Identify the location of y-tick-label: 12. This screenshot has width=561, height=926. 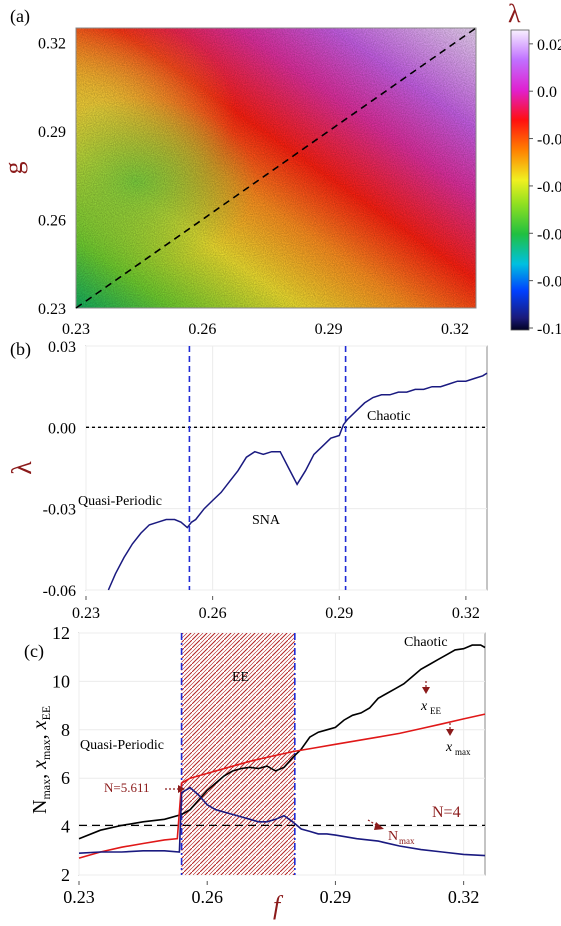
(61, 633).